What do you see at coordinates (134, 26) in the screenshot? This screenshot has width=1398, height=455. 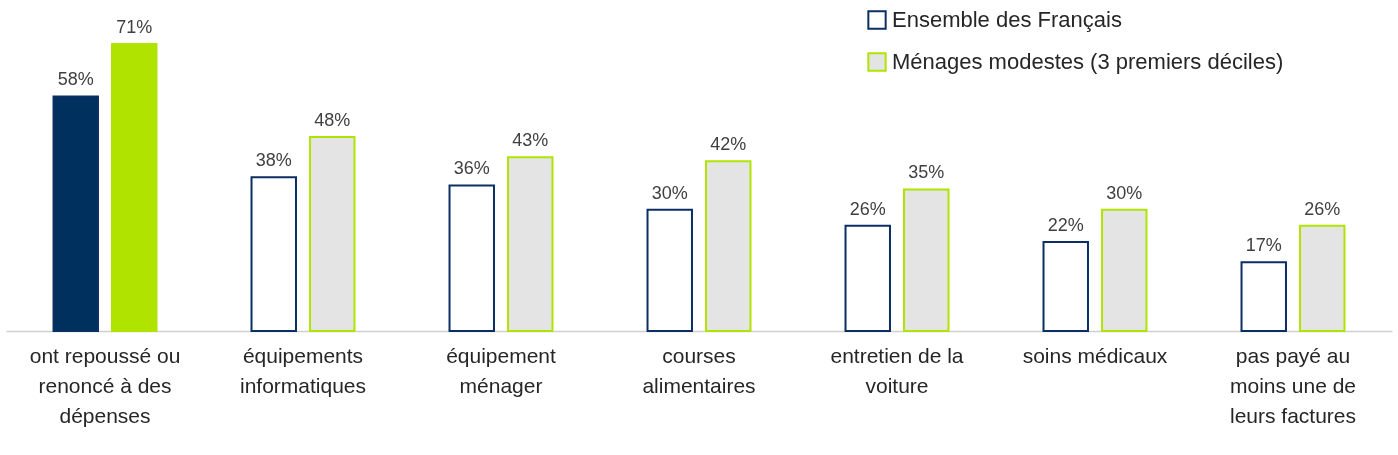 I see `data-label: 71%` at bounding box center [134, 26].